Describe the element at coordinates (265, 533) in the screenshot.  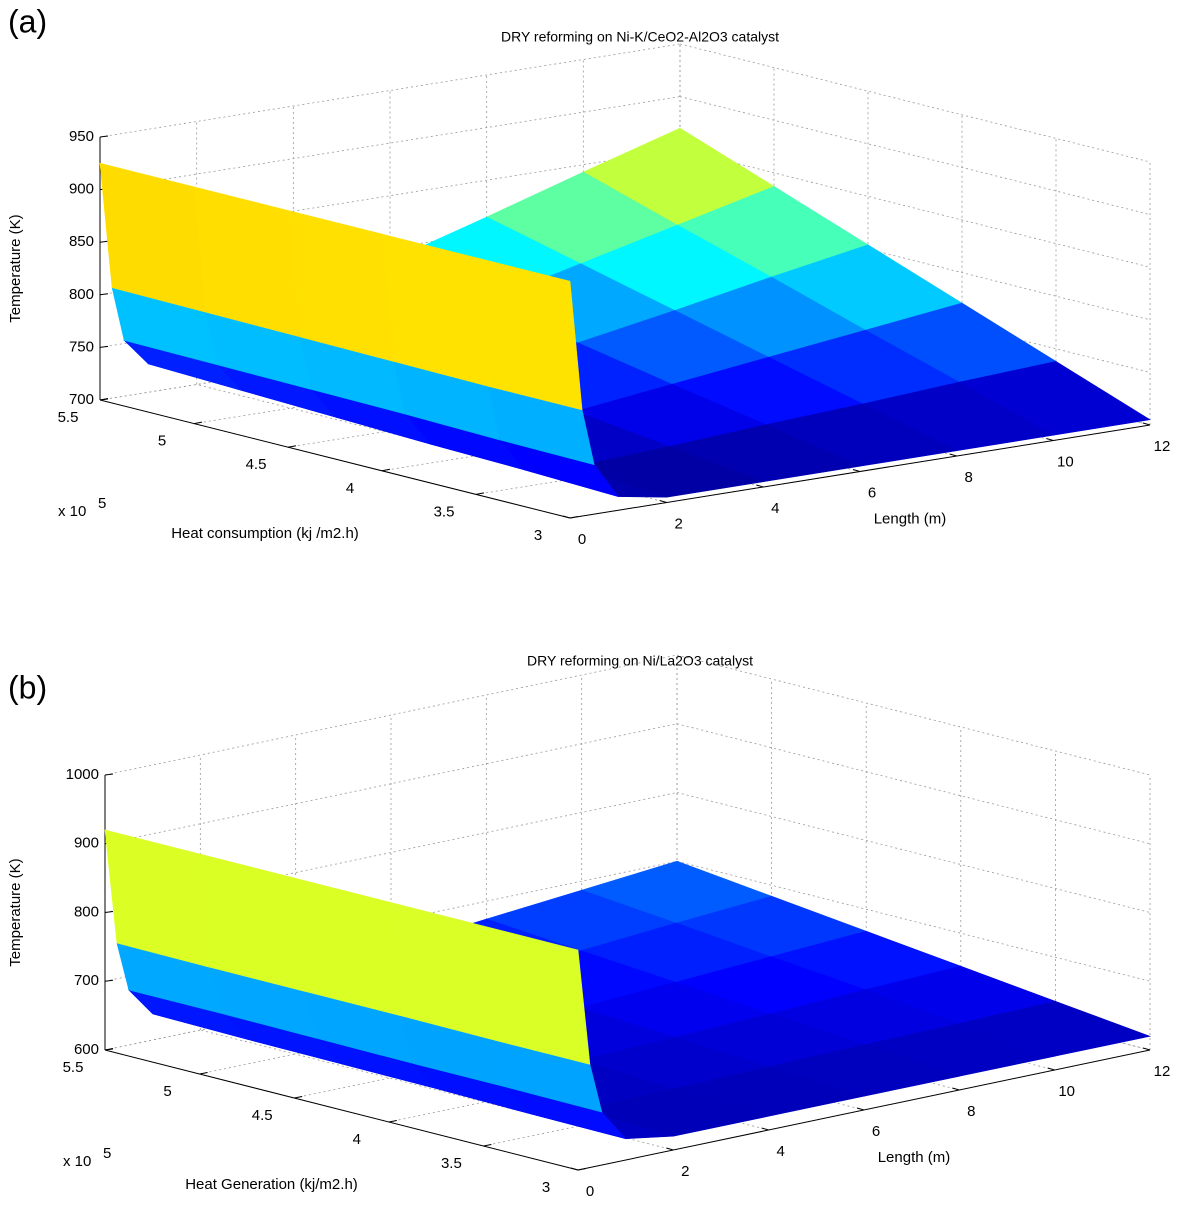
I see `y-axis-label: Heat consumption (kj /m2.h)` at that location.